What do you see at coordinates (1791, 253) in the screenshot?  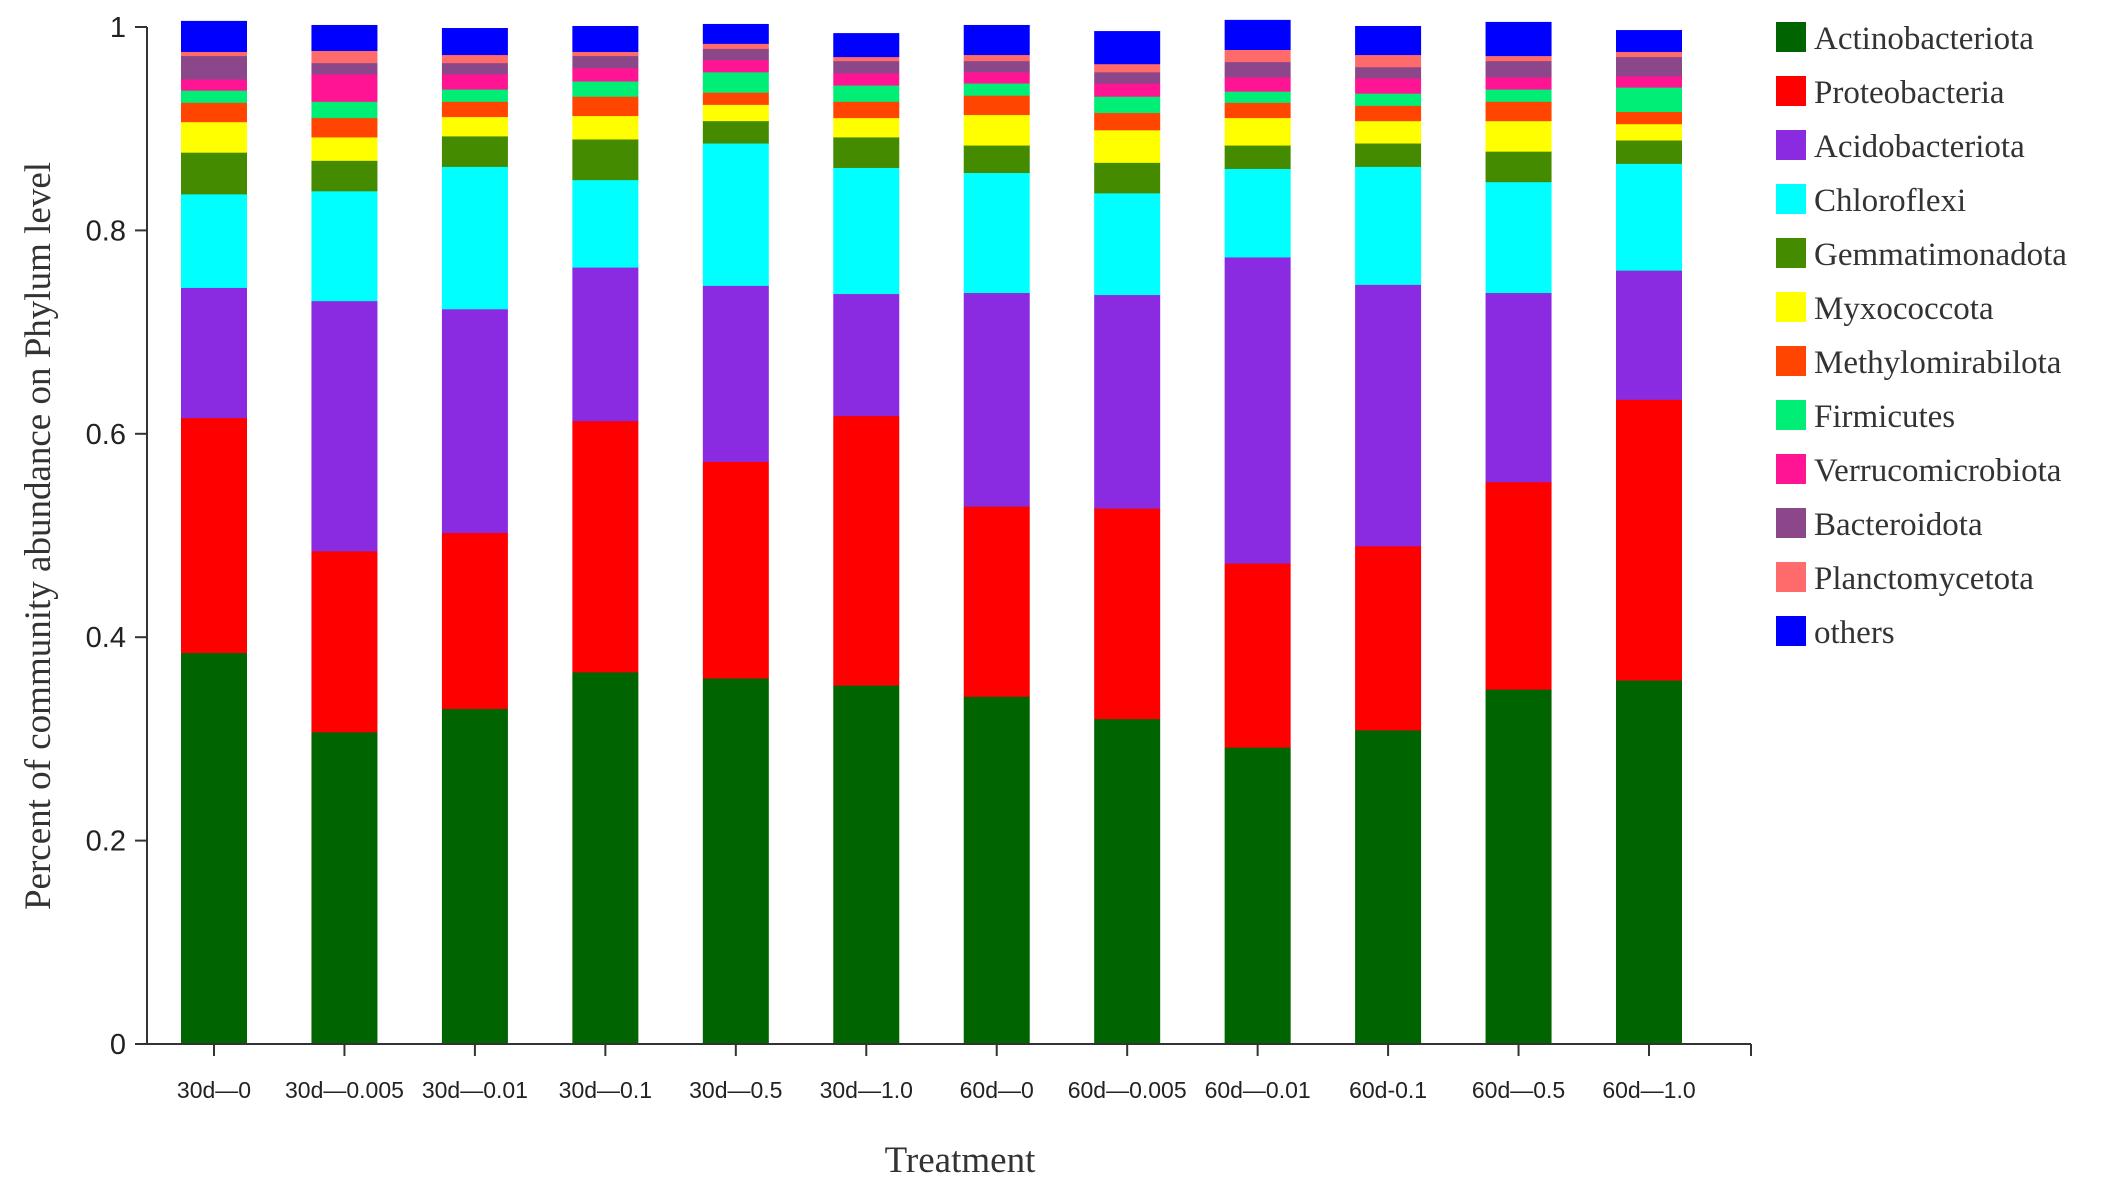 I see `legend-swatch-gemmatimonadota` at bounding box center [1791, 253].